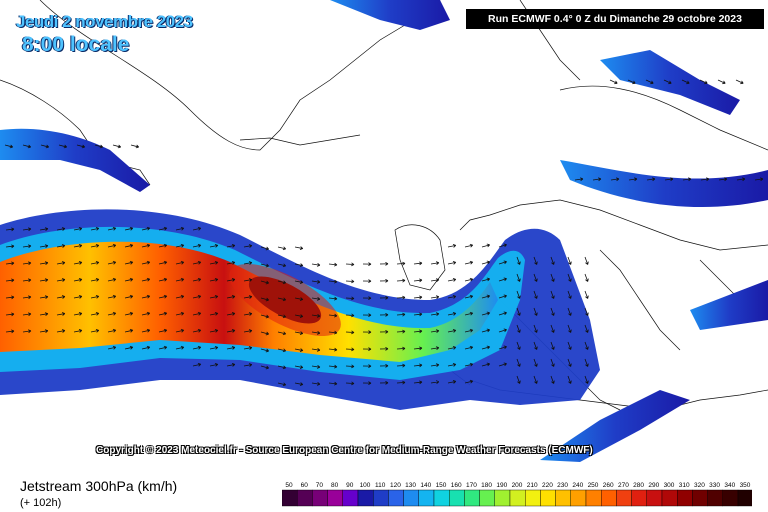 The image size is (768, 512). I want to click on scale-tick-label: 100, so click(365, 485).